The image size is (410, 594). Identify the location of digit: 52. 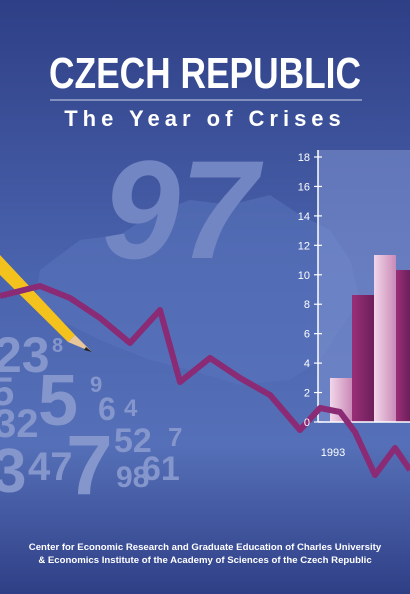
(133, 441).